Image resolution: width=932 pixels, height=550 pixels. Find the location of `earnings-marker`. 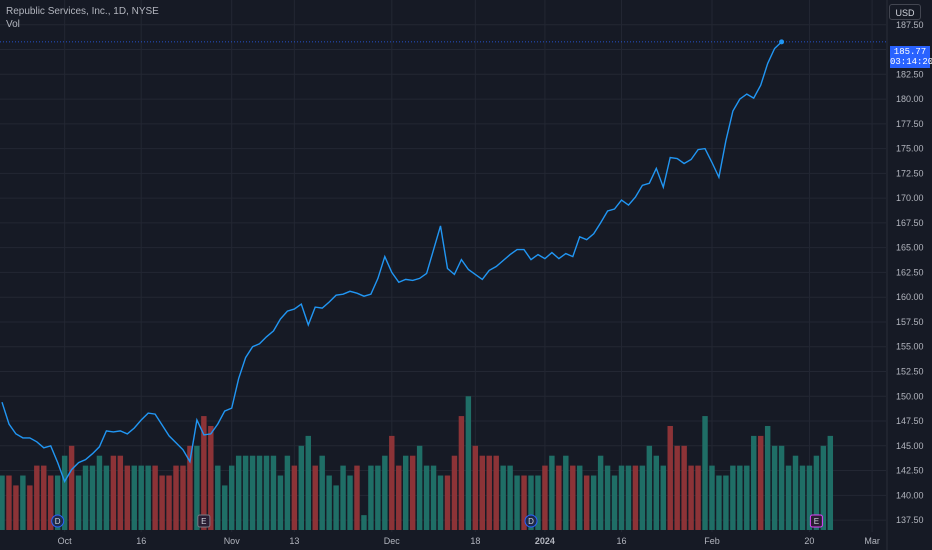

earnings-marker is located at coordinates (816, 521).